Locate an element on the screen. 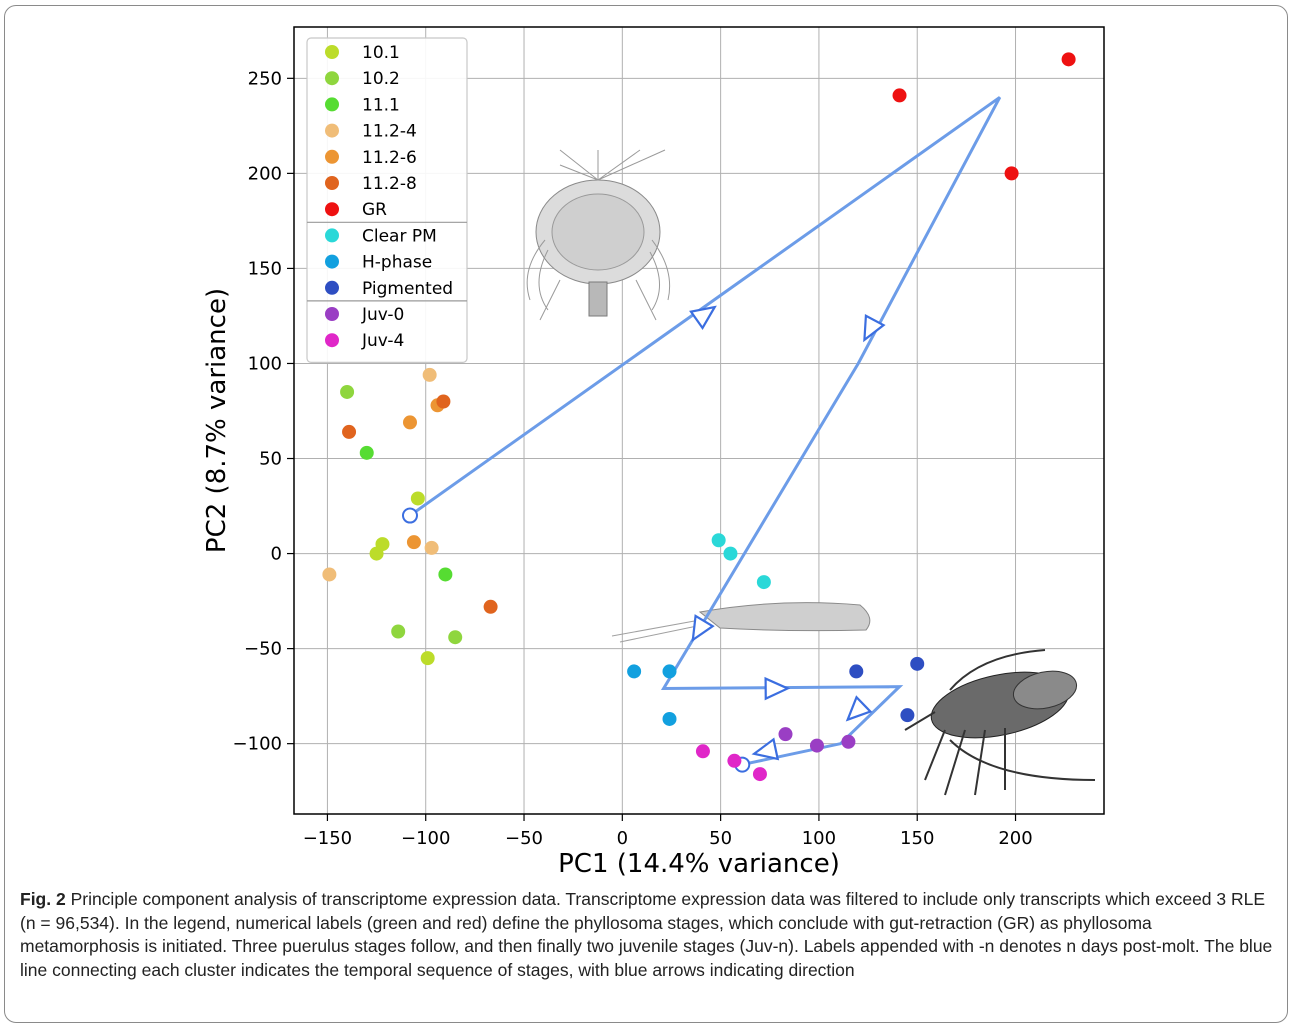  x-tick-label: 100 is located at coordinates (819, 838).